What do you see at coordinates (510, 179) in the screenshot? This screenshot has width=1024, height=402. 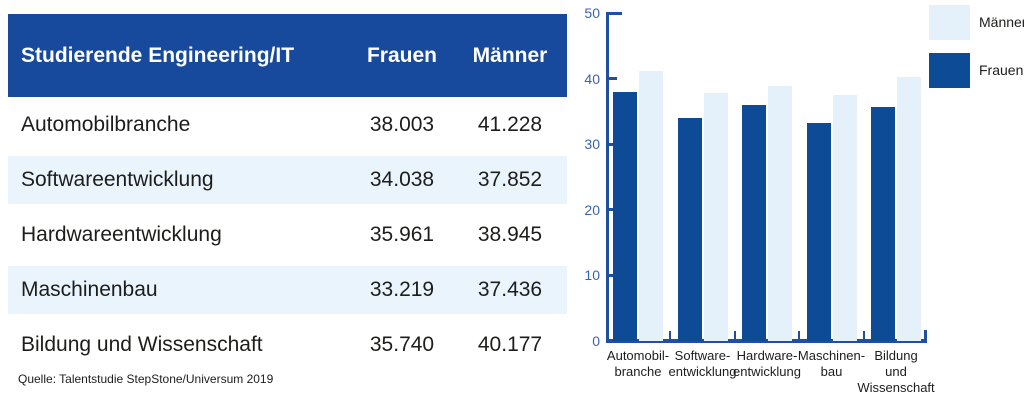 I see `maenner-value: 37.852` at bounding box center [510, 179].